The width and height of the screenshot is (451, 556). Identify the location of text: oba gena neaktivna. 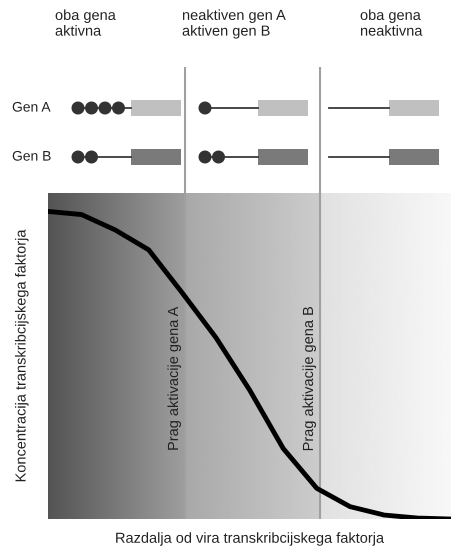
(391, 22).